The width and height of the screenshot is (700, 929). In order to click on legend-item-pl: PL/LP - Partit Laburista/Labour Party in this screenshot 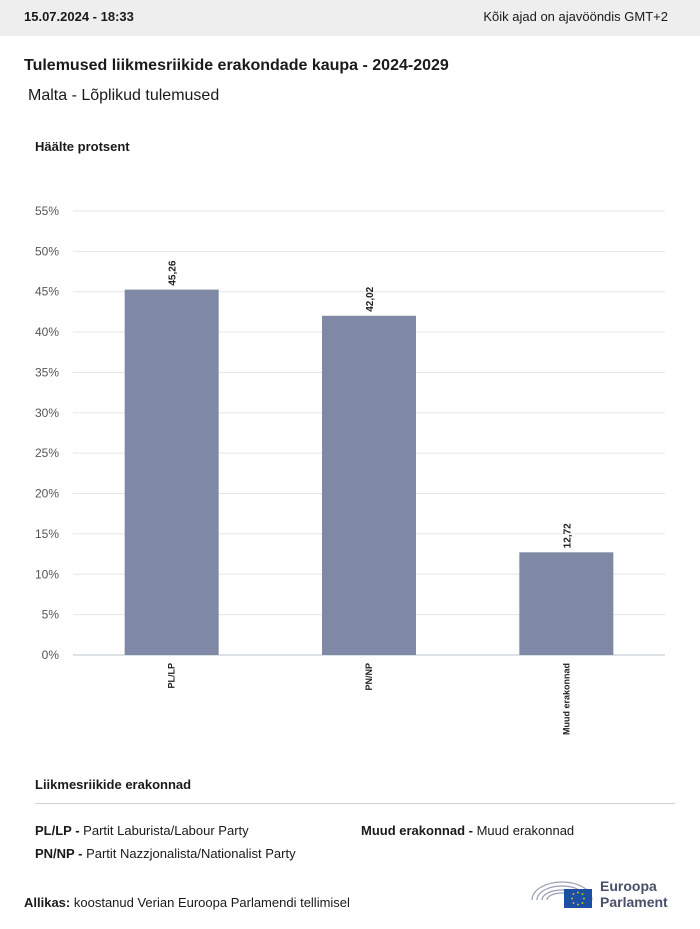, I will do `click(142, 830)`.